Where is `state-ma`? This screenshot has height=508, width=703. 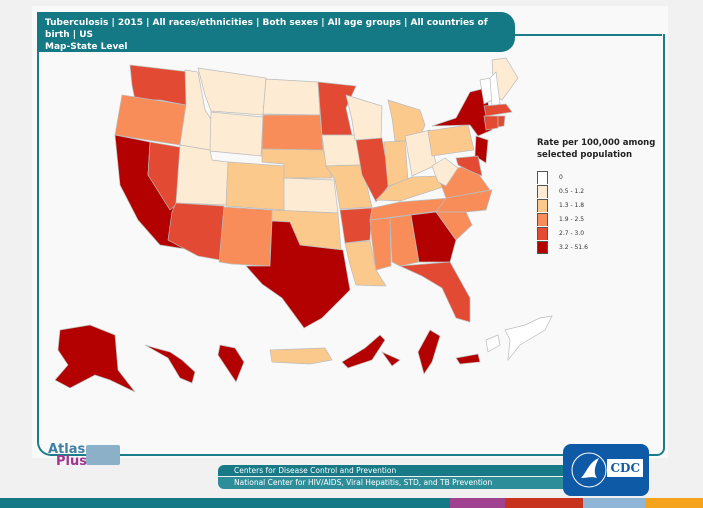 state-ma is located at coordinates (498, 110).